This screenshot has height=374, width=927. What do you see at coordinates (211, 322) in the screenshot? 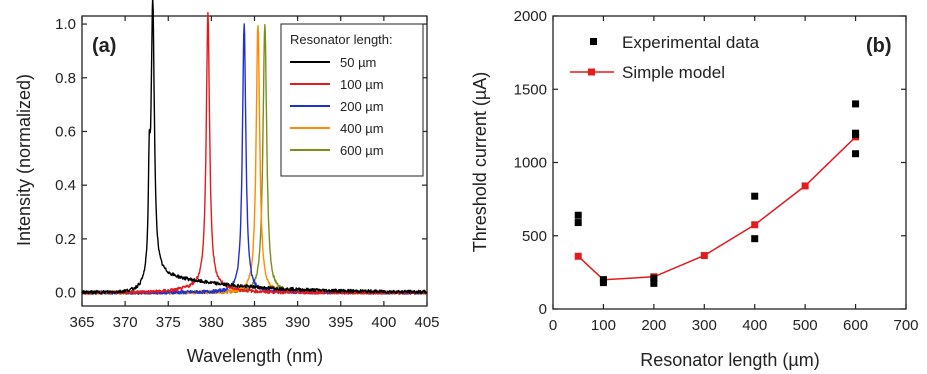
I see `panel-a-x-tick-label: 380` at bounding box center [211, 322].